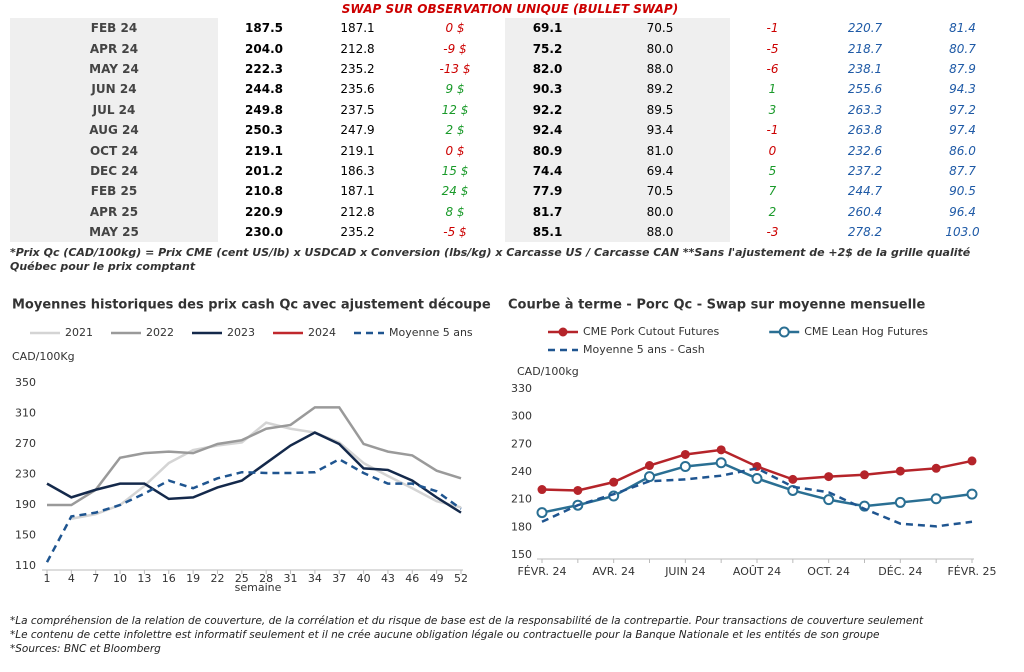 The image size is (1024, 672). What do you see at coordinates (264, 211) in the screenshot?
I see `table-cell: 220.9` at bounding box center [264, 211].